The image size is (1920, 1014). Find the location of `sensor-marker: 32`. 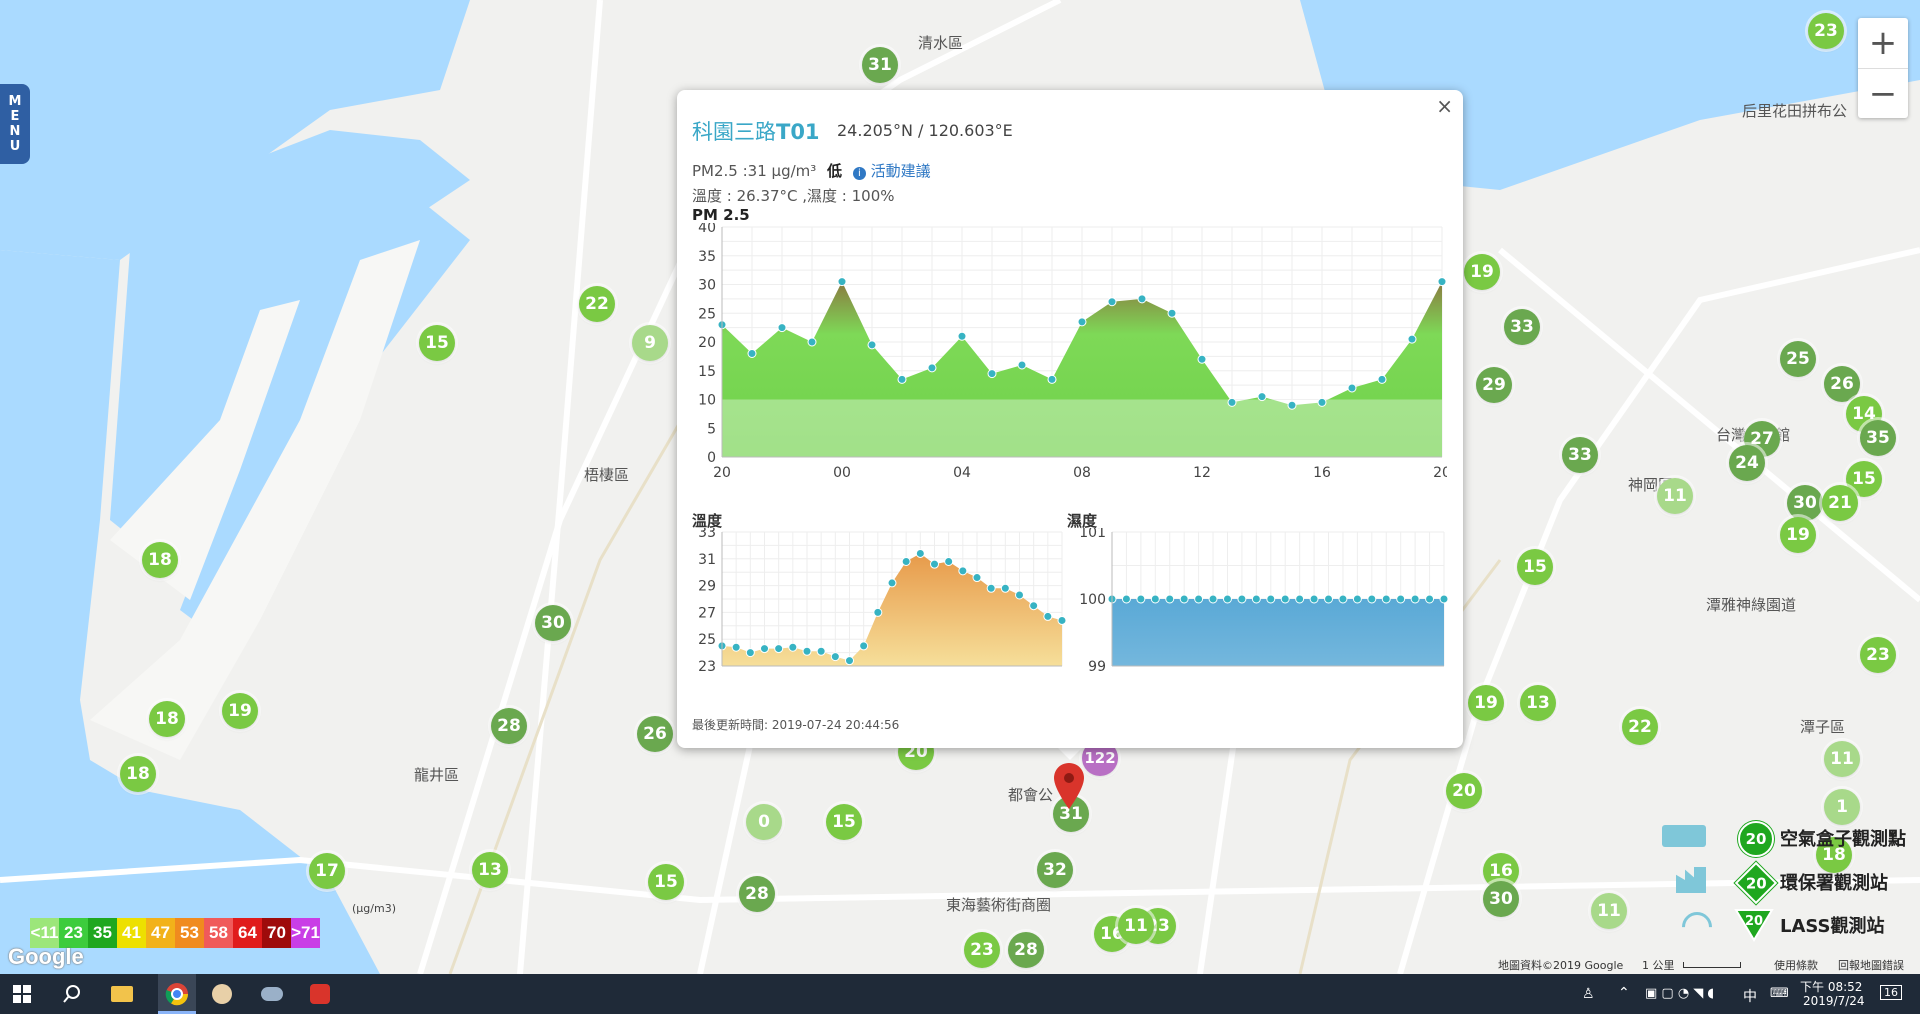

sensor-marker: 32 is located at coordinates (1055, 870).